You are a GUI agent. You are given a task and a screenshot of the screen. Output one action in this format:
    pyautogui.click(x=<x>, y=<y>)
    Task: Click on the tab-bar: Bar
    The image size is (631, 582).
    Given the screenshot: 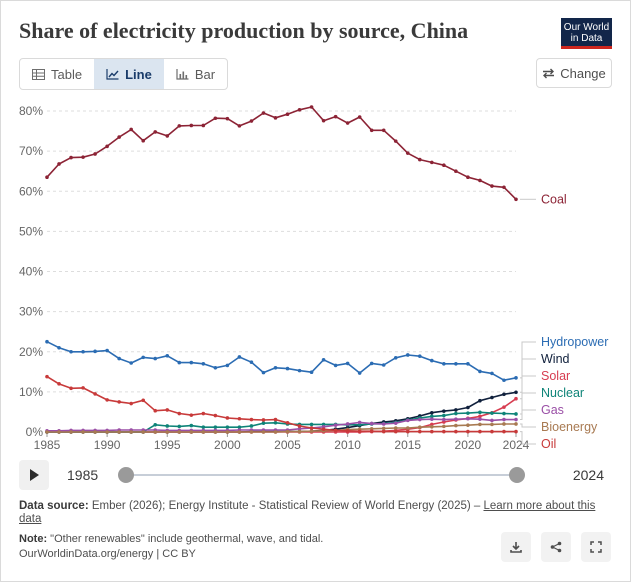 What is the action you would take?
    pyautogui.click(x=195, y=74)
    